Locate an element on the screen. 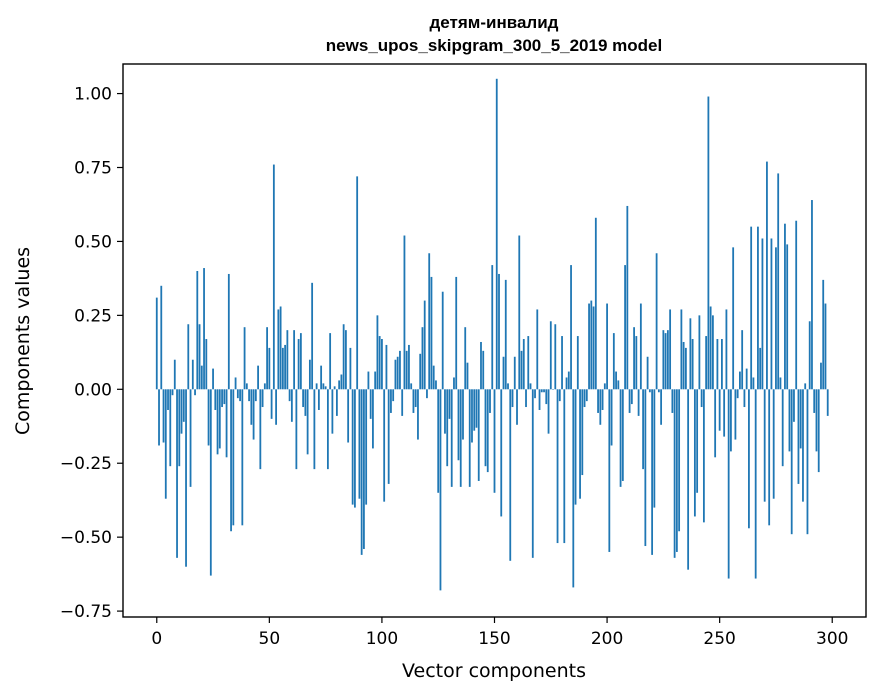 This screenshot has width=880, height=696. x-axis: 0 50 100 150 200 250 300 is located at coordinates (499, 633).